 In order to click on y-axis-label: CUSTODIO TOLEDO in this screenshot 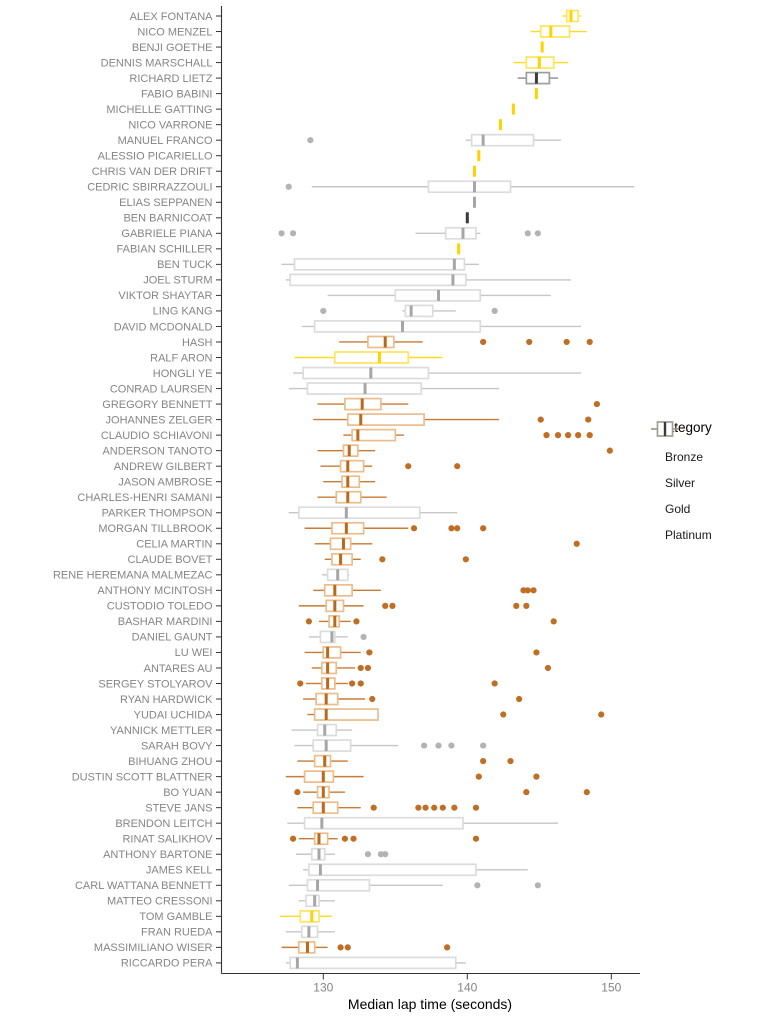, I will do `click(160, 607)`.